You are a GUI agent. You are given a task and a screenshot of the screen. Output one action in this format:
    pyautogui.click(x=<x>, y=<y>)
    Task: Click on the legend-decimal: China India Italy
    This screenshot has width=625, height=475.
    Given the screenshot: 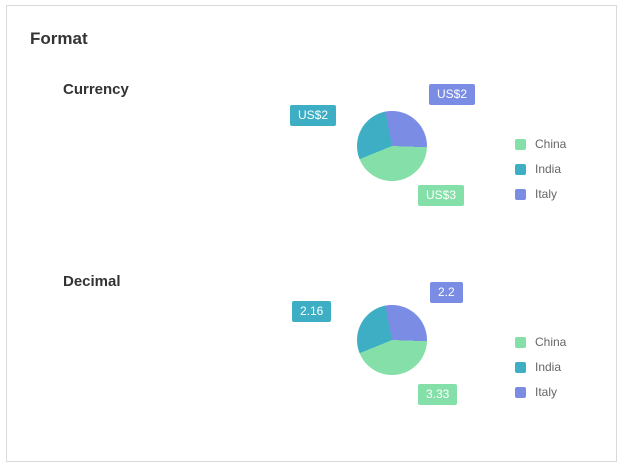 What is the action you would take?
    pyautogui.click(x=540, y=371)
    